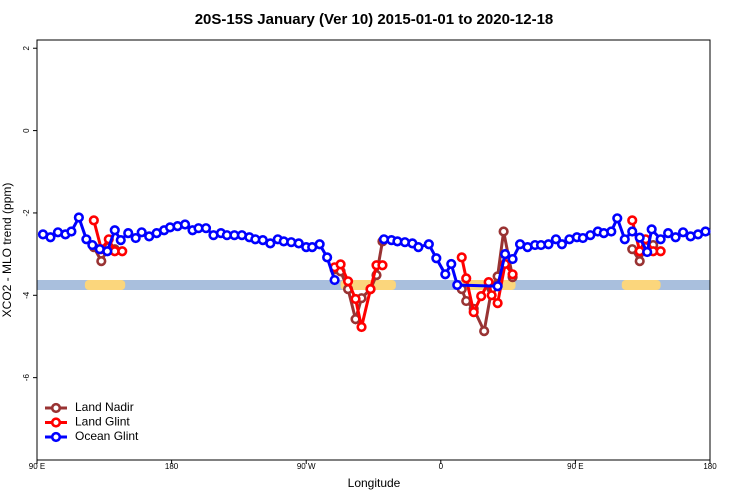 The height and width of the screenshot is (500, 750). What do you see at coordinates (26, 47) in the screenshot?
I see `y-tick-label: 2` at bounding box center [26, 47].